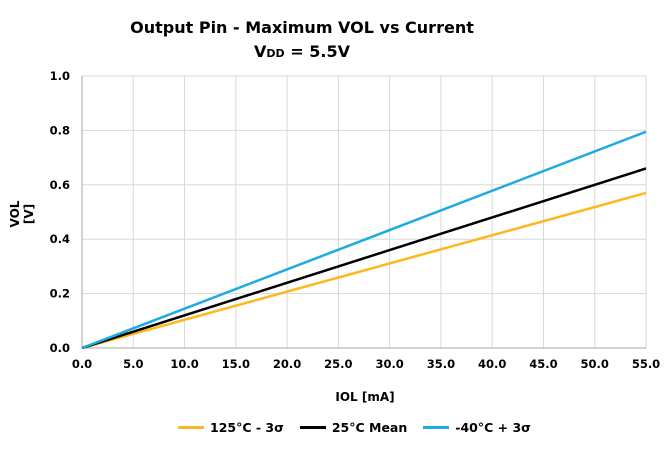 The width and height of the screenshot is (672, 454). Describe the element at coordinates (275, 53) in the screenshot. I see `subtitle-subscript: DD` at that location.